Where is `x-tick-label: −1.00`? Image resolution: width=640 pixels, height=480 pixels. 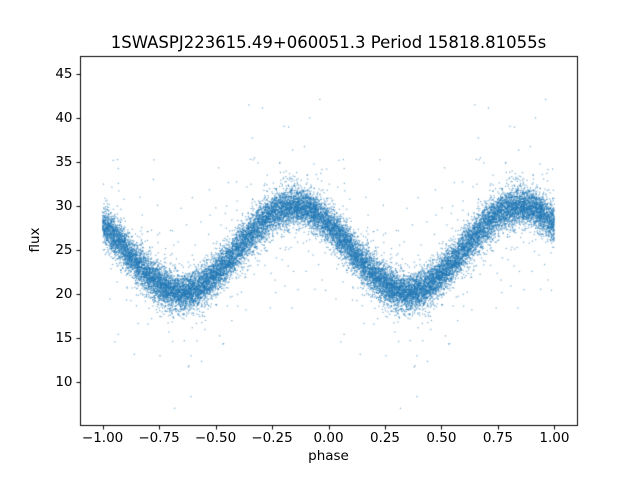
x-tick-label: −1.00 is located at coordinates (102, 438).